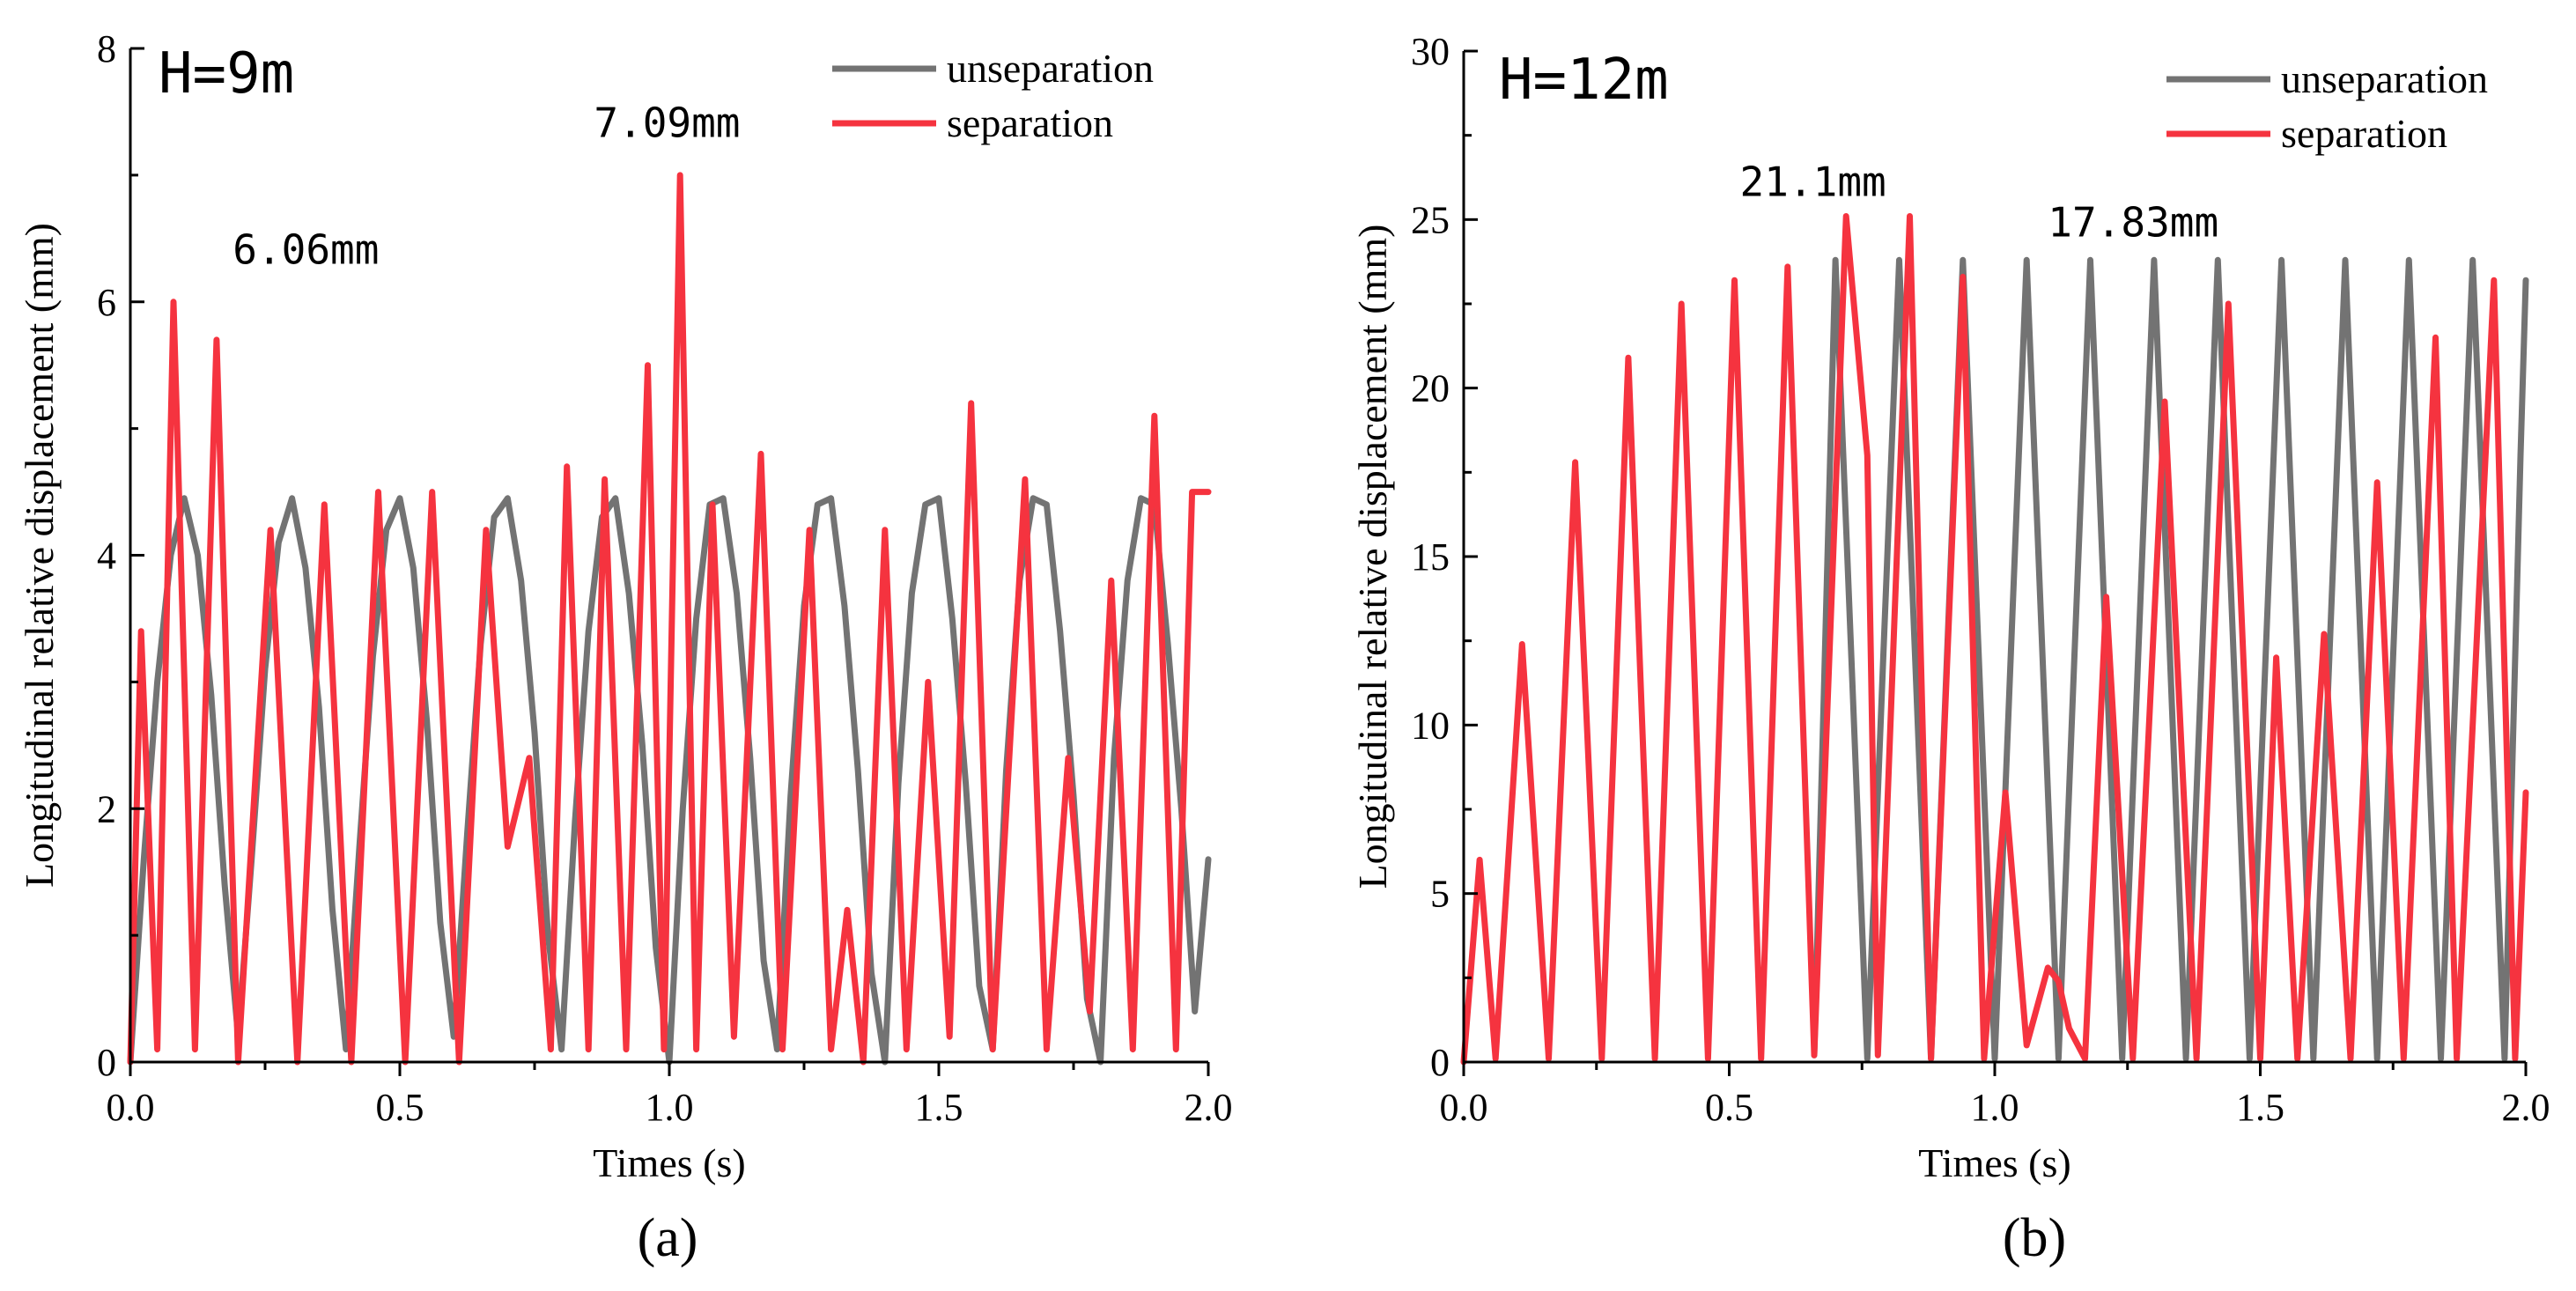 The image size is (2576, 1291). What do you see at coordinates (106, 302) in the screenshot?
I see `y-tick-label: 6` at bounding box center [106, 302].